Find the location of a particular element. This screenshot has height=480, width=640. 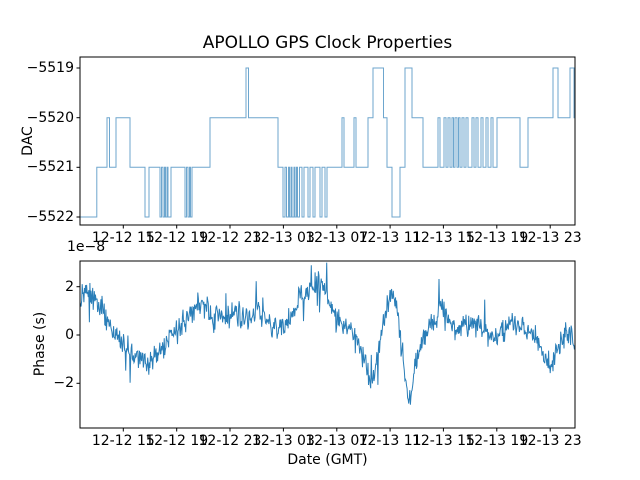

x-tick-label-bottom: 12-13 23 is located at coordinates (550, 441).